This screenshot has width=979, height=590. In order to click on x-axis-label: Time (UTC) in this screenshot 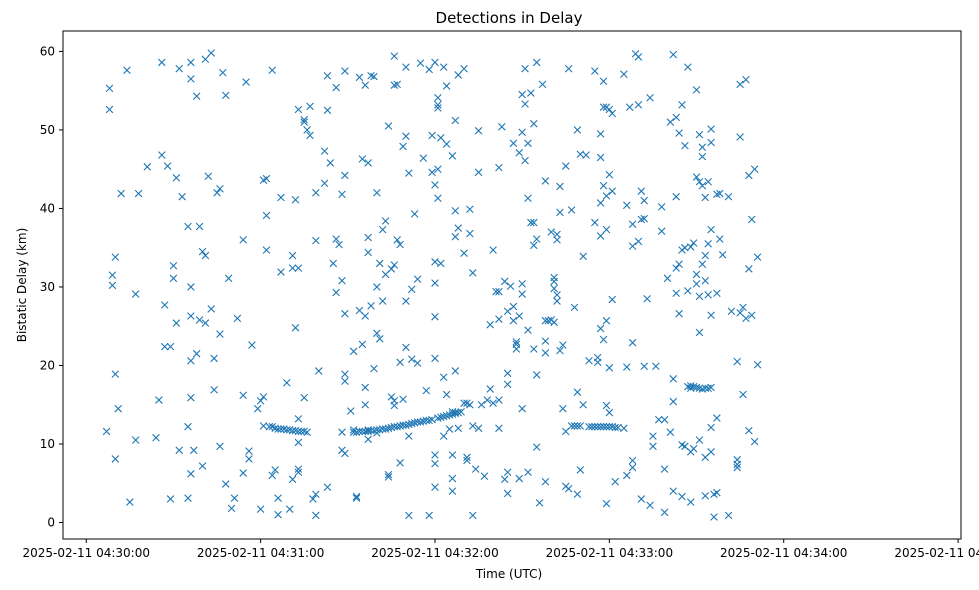, I will do `click(508, 574)`.